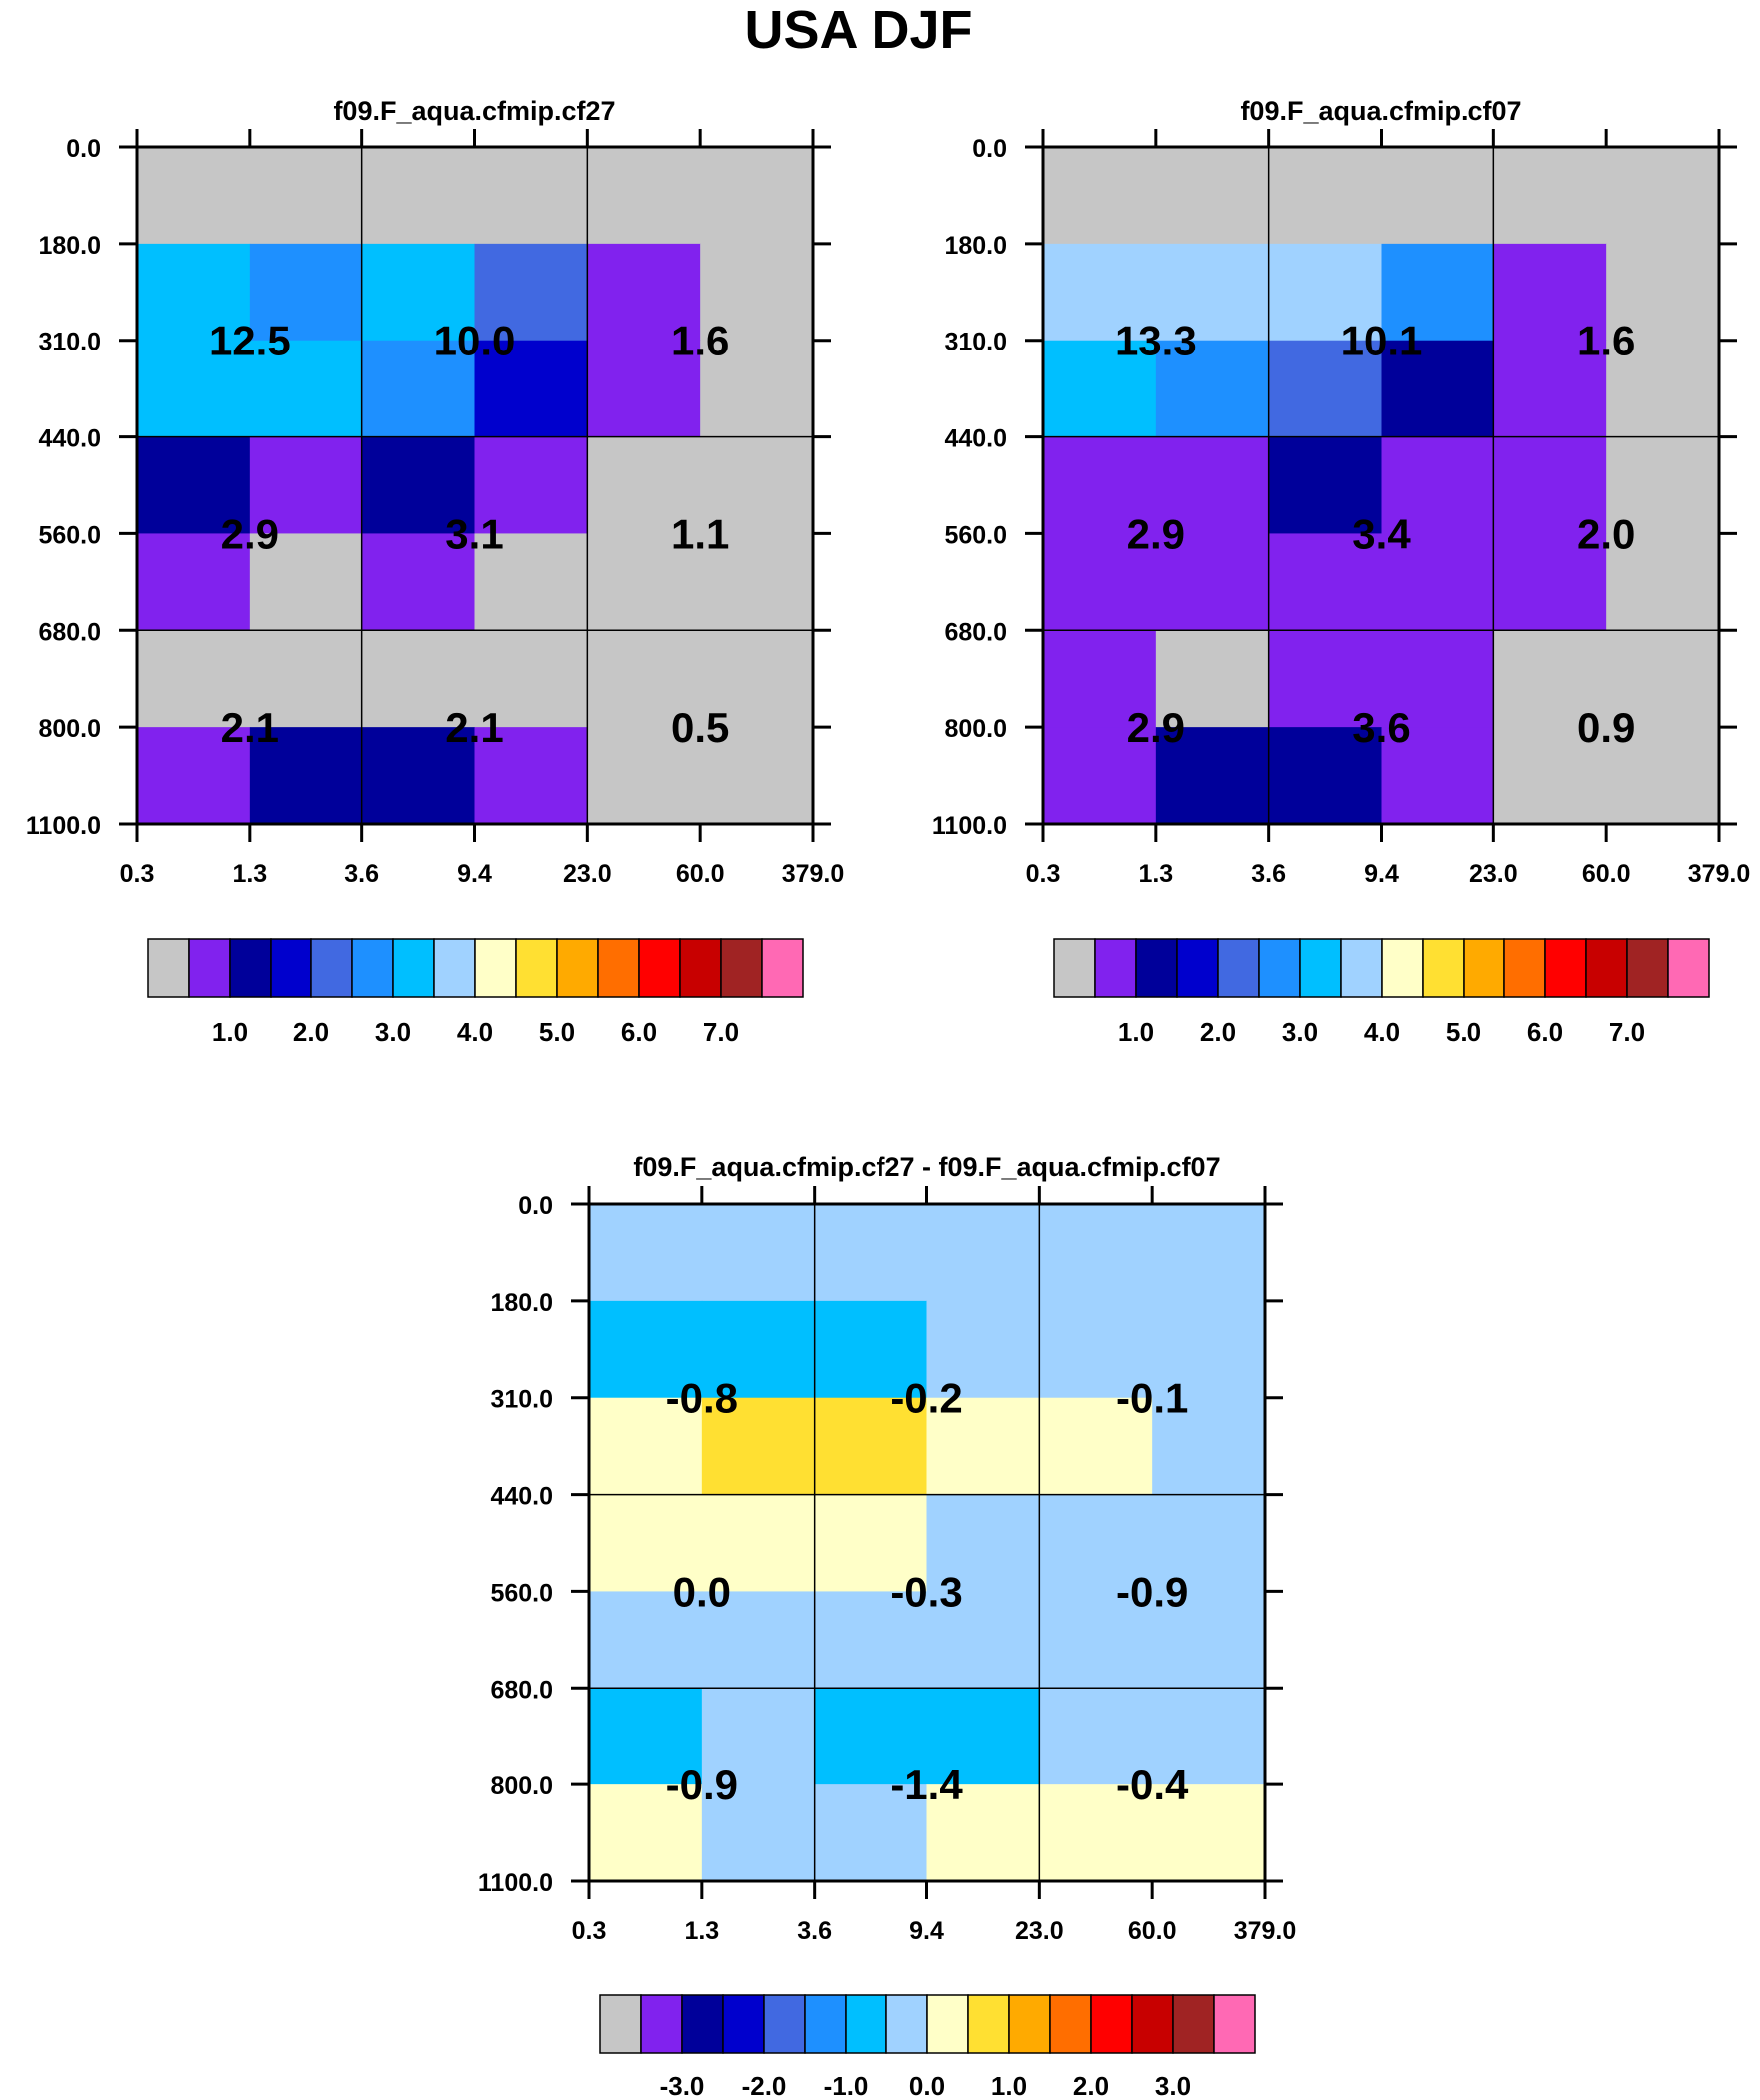  I want to click on cell-value-label: 3.4, so click(1381, 533).